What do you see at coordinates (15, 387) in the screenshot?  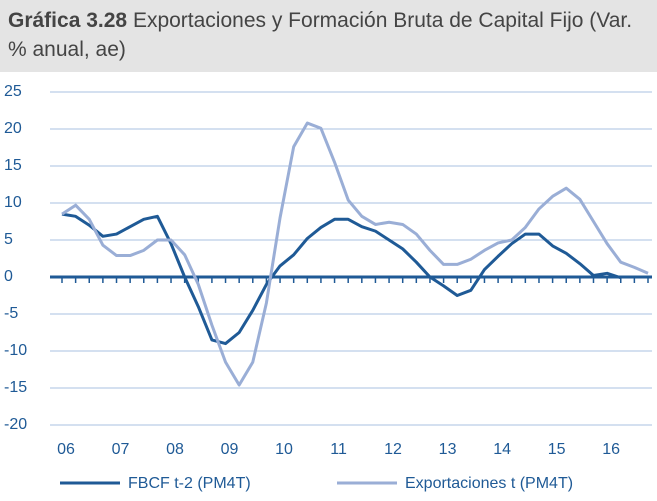 I see `y-tick-label: -15` at bounding box center [15, 387].